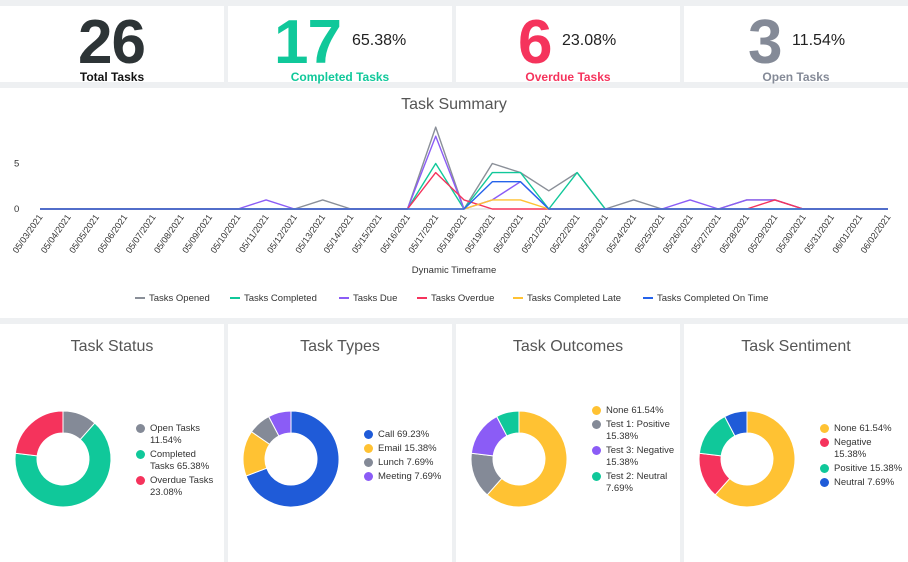 This screenshot has width=908, height=562. Describe the element at coordinates (765, 42) in the screenshot. I see `kpi-value: 3` at that location.